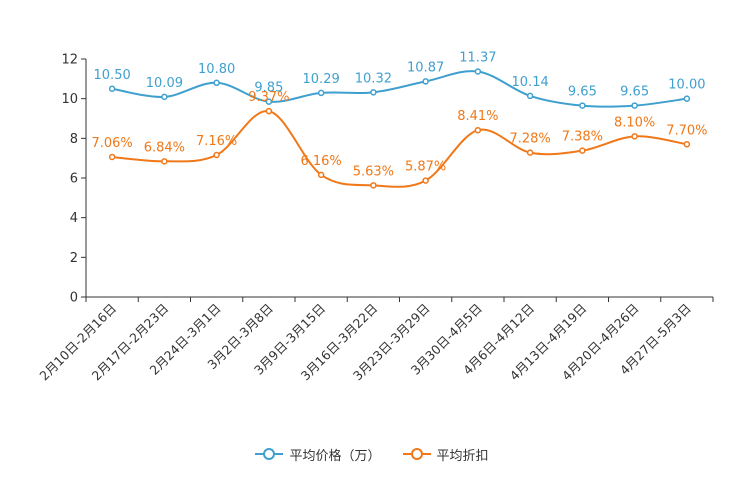 The image size is (744, 496). Describe the element at coordinates (320, 161) in the screenshot. I see `data-label-1: 6.16%` at that location.